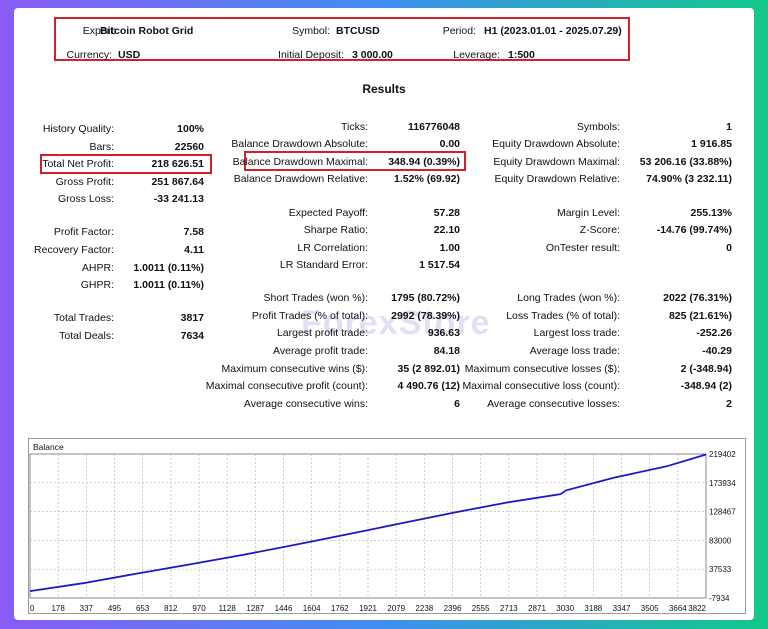 The width and height of the screenshot is (768, 629). I want to click on x-tick-label: 337, so click(87, 608).